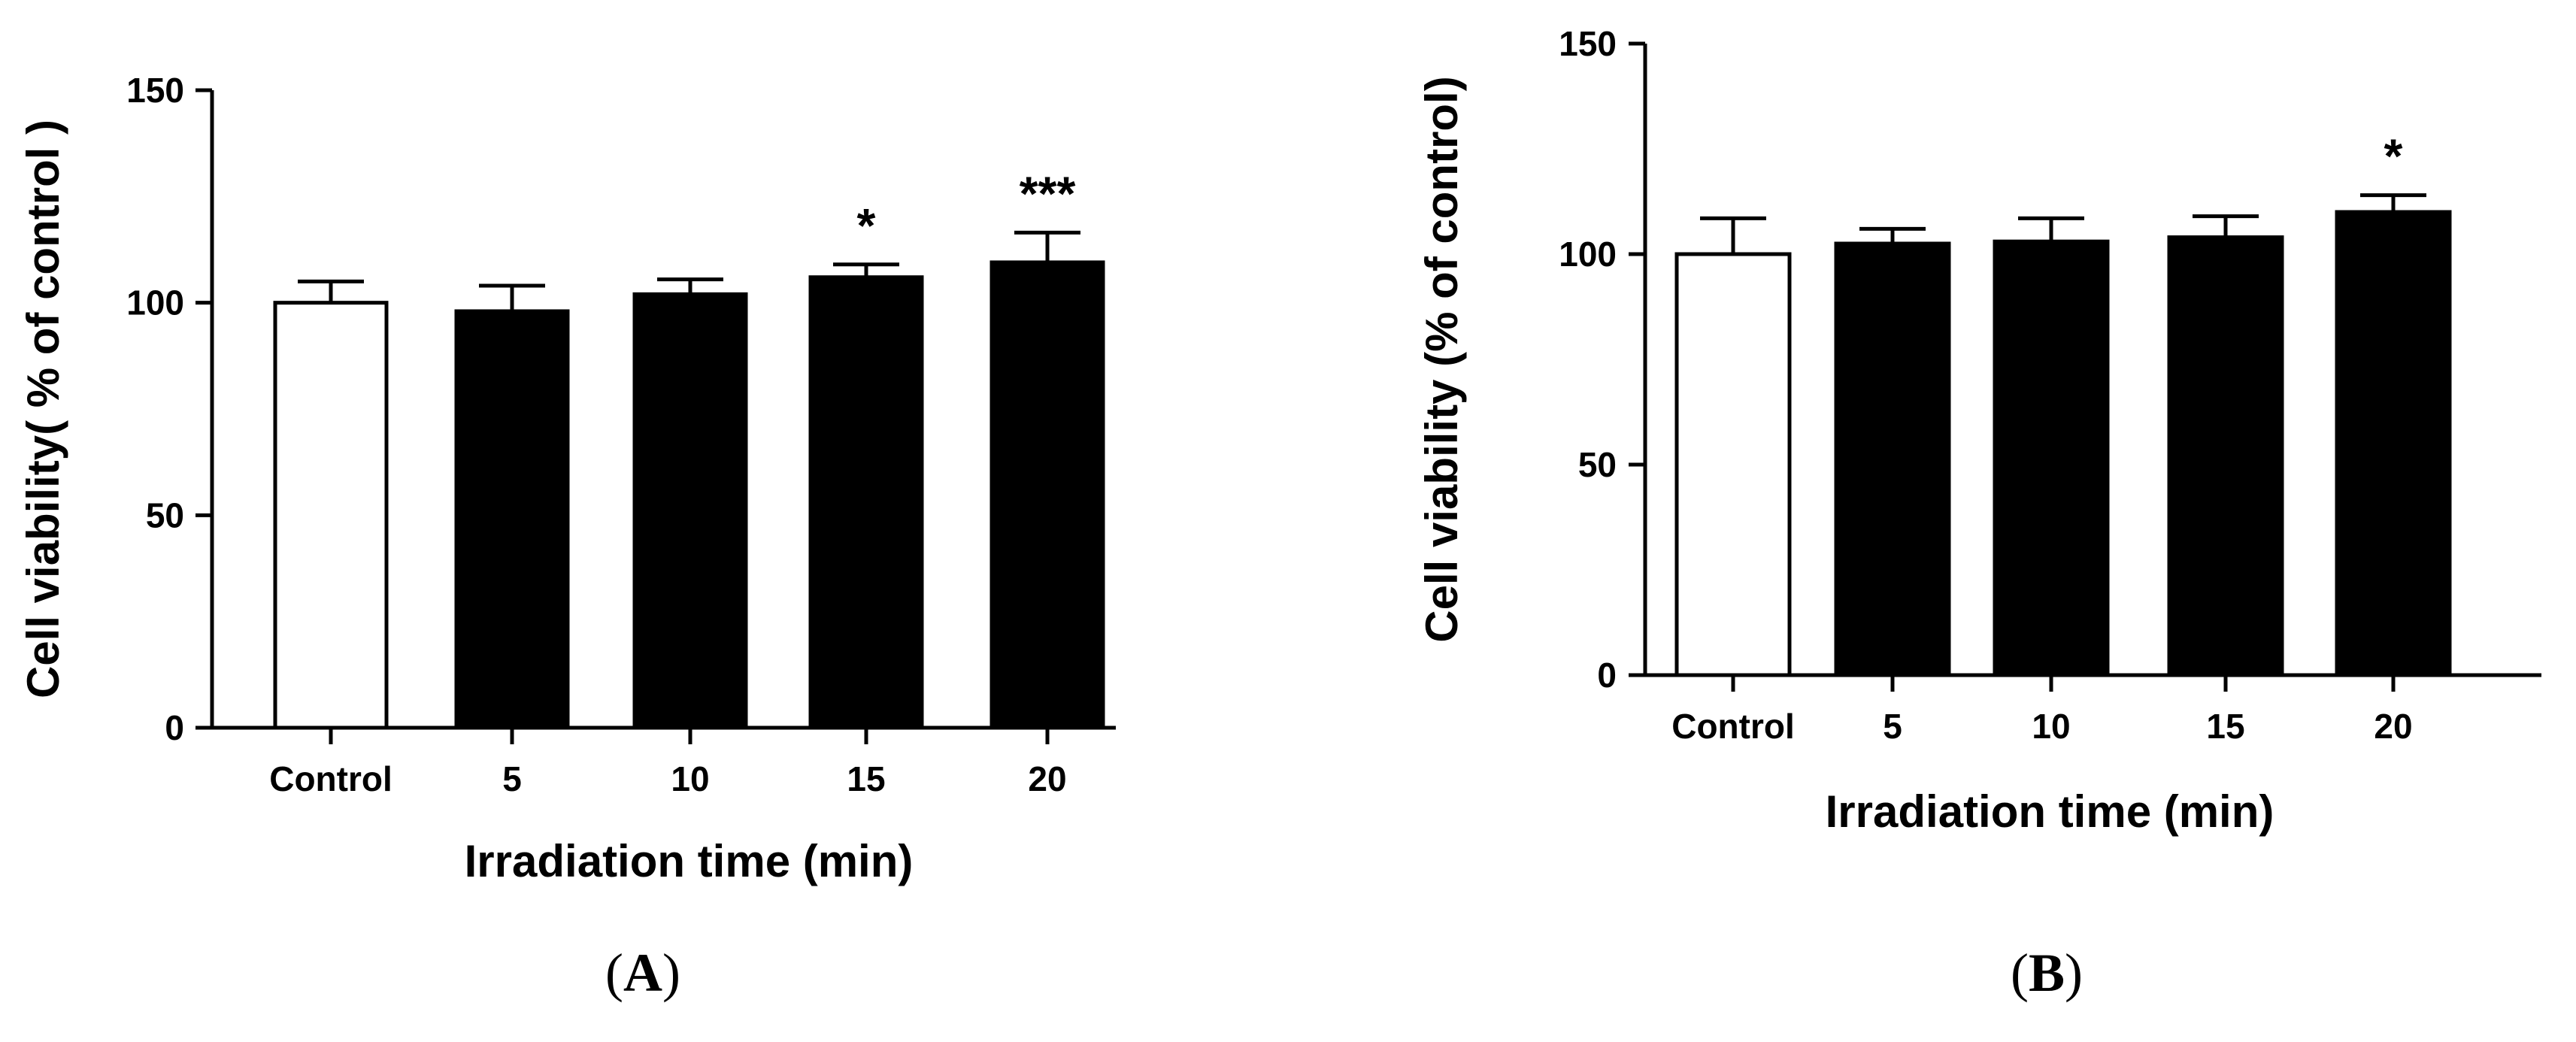 The image size is (2576, 1042). I want to click on panel-label: (A), so click(642, 973).